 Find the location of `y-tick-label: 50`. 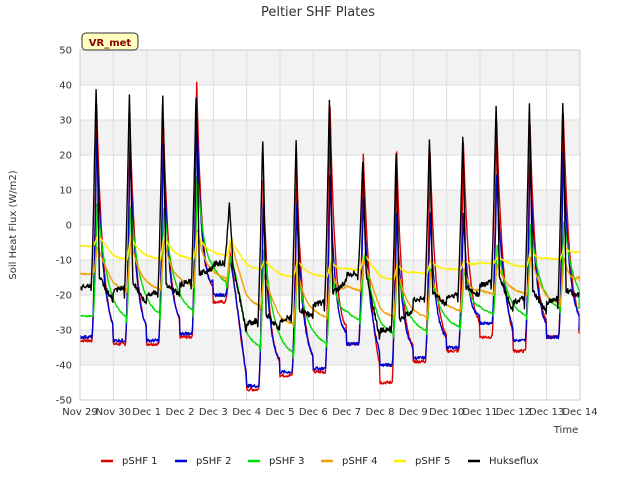

y-tick-label: 50 is located at coordinates (65, 51).